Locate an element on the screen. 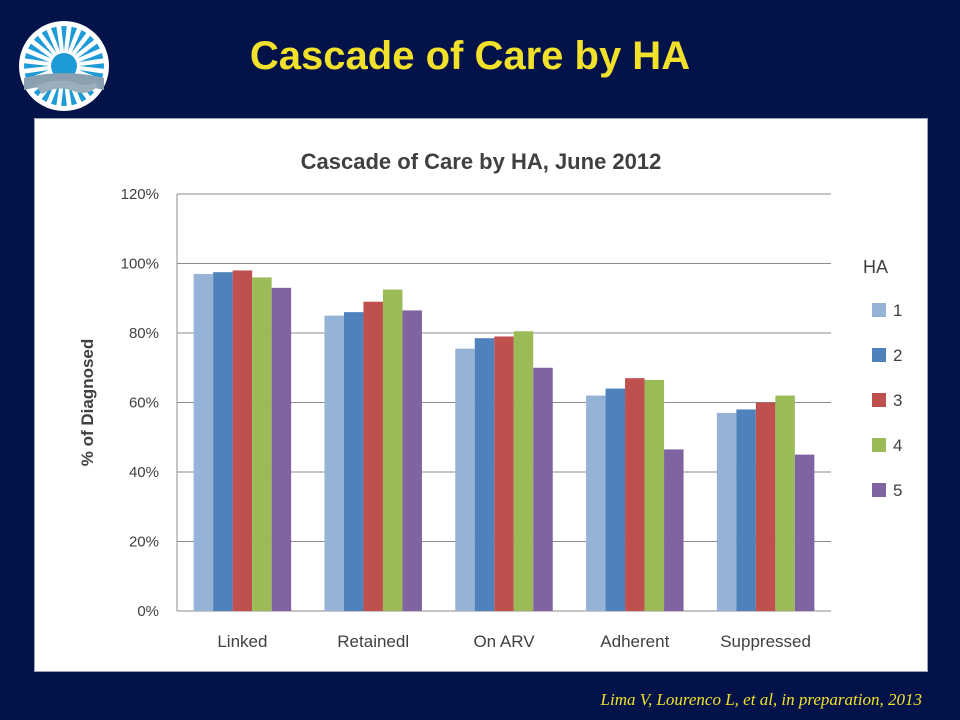  y-tick-label: 120% is located at coordinates (140, 194).